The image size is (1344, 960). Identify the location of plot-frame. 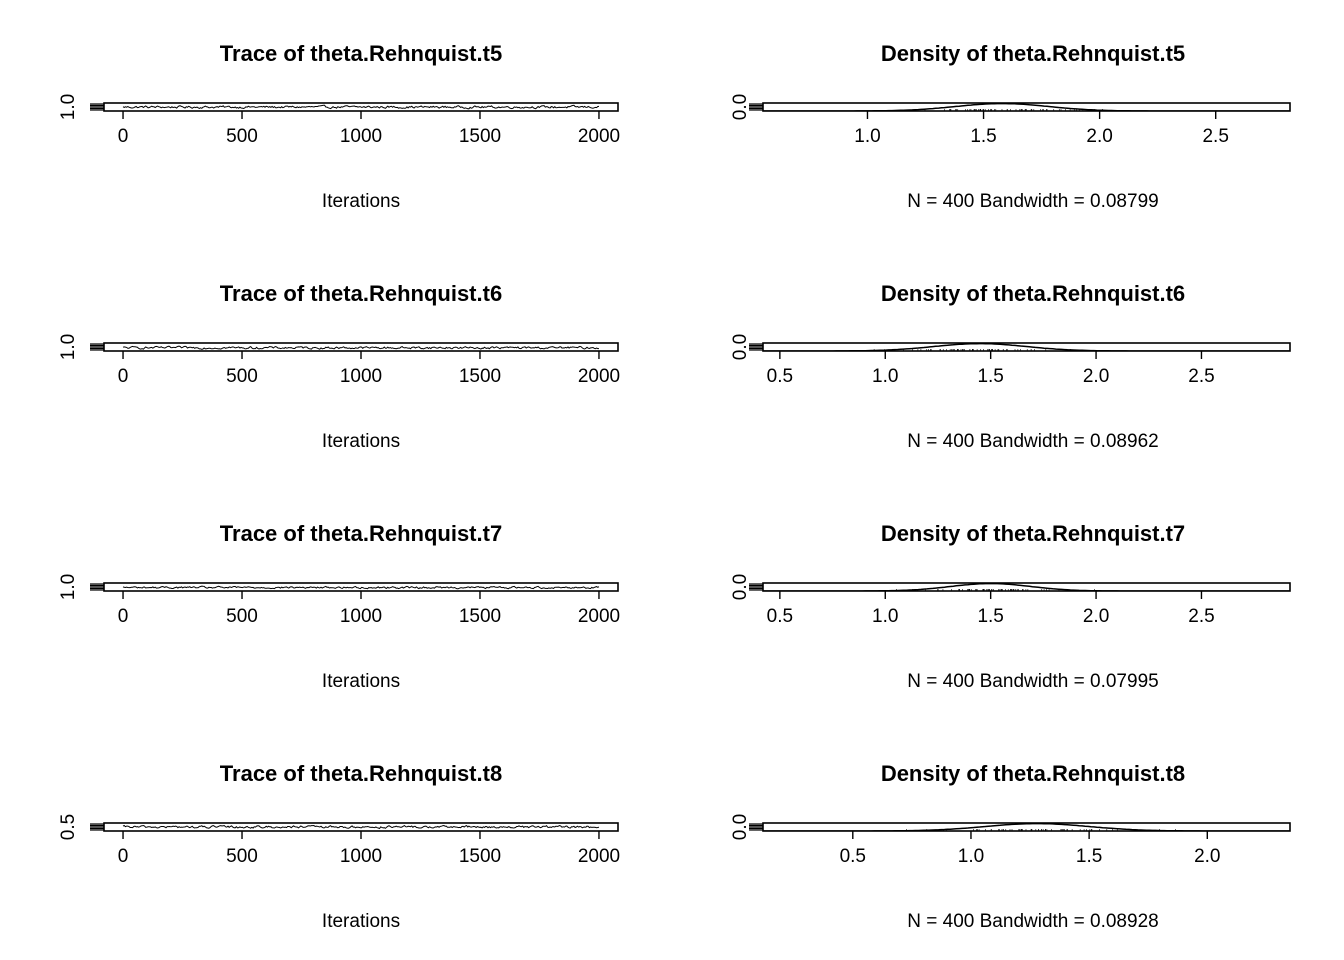
(1026, 587).